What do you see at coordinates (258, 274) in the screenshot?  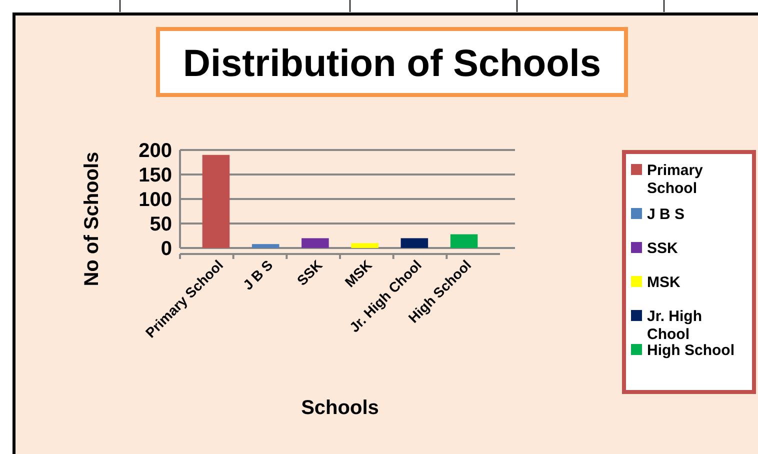 I see `x-tick-label: J B S` at bounding box center [258, 274].